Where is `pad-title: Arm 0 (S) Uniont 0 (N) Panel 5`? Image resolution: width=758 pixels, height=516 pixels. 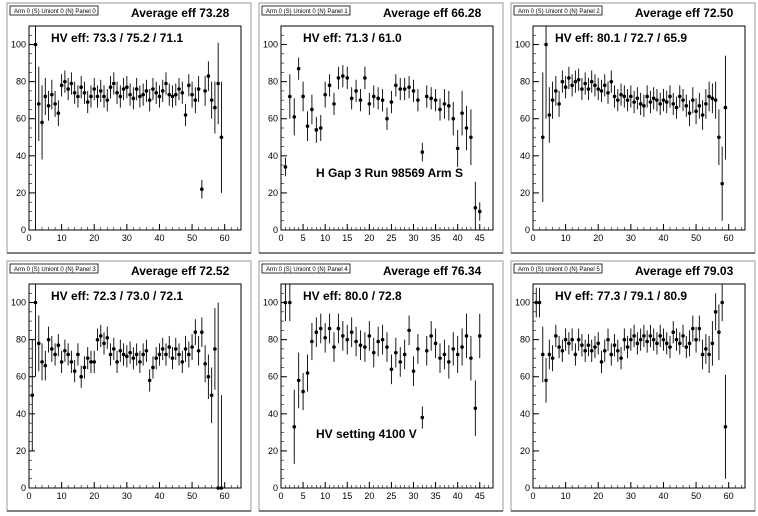
pad-title: Arm 0 (S) Uniont 0 (N) Panel 5 is located at coordinates (559, 270).